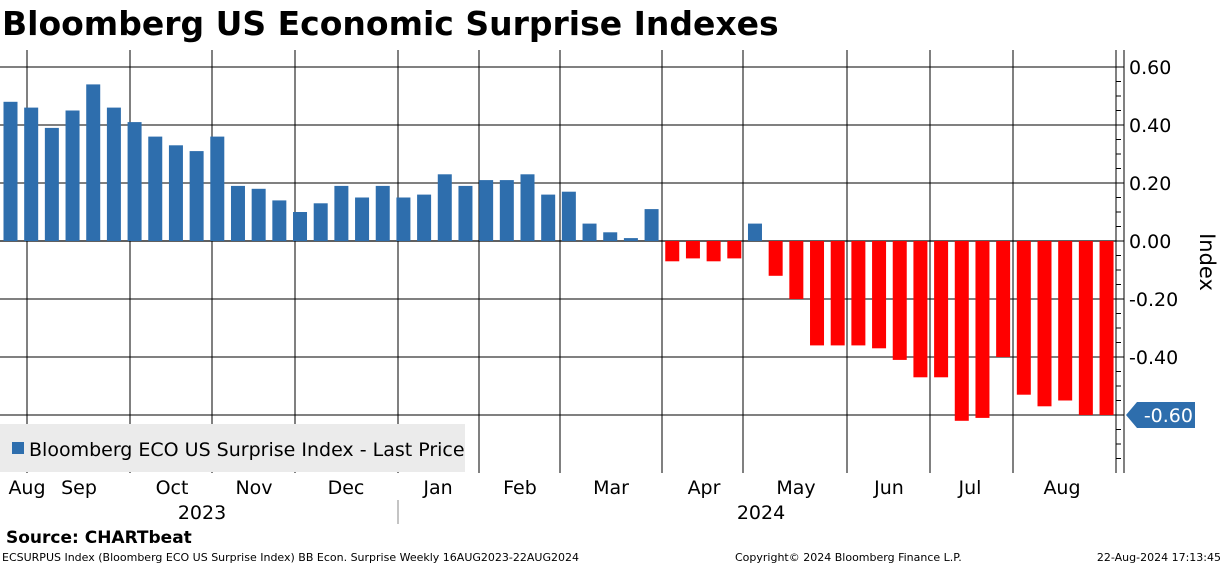 This screenshot has height=566, width=1224. What do you see at coordinates (79, 488) in the screenshot?
I see `x-month-label: Sep` at bounding box center [79, 488].